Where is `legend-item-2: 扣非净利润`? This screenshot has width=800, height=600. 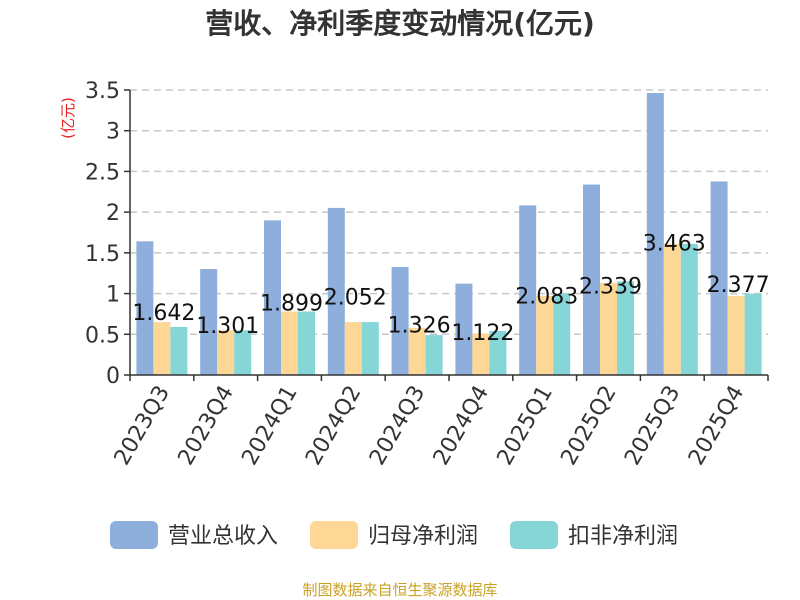
legend-item-2: 扣非净利润 is located at coordinates (594, 535).